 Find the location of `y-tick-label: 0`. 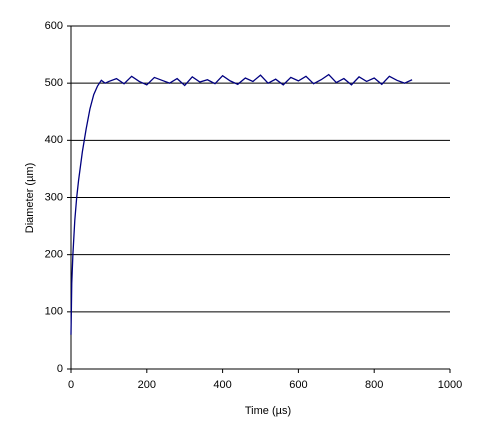

y-tick-label: 0 is located at coordinates (60, 369).